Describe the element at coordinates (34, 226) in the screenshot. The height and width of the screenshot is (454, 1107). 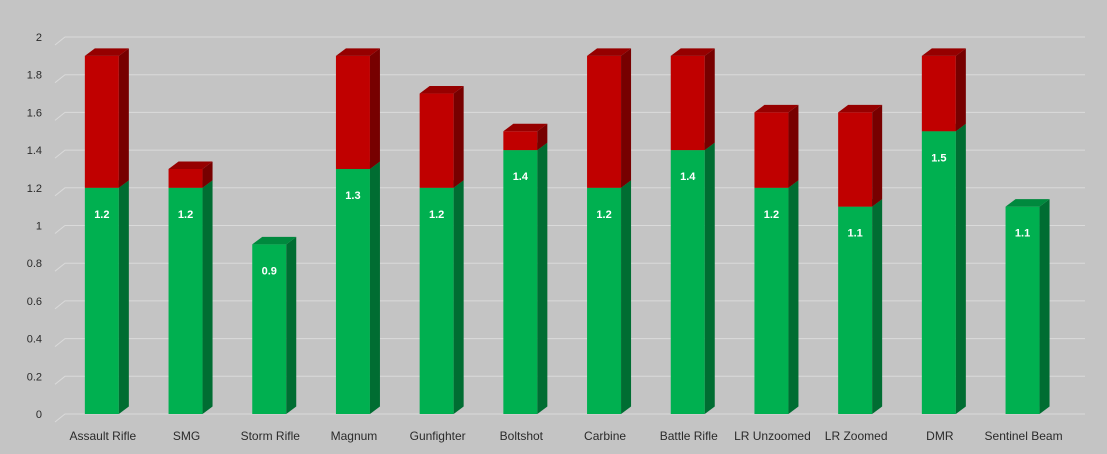
I see `y-axis-ticks: 0 0.2 0.4 0.6 0.8 1 1.2 1.4 1.6 1.8 2` at that location.